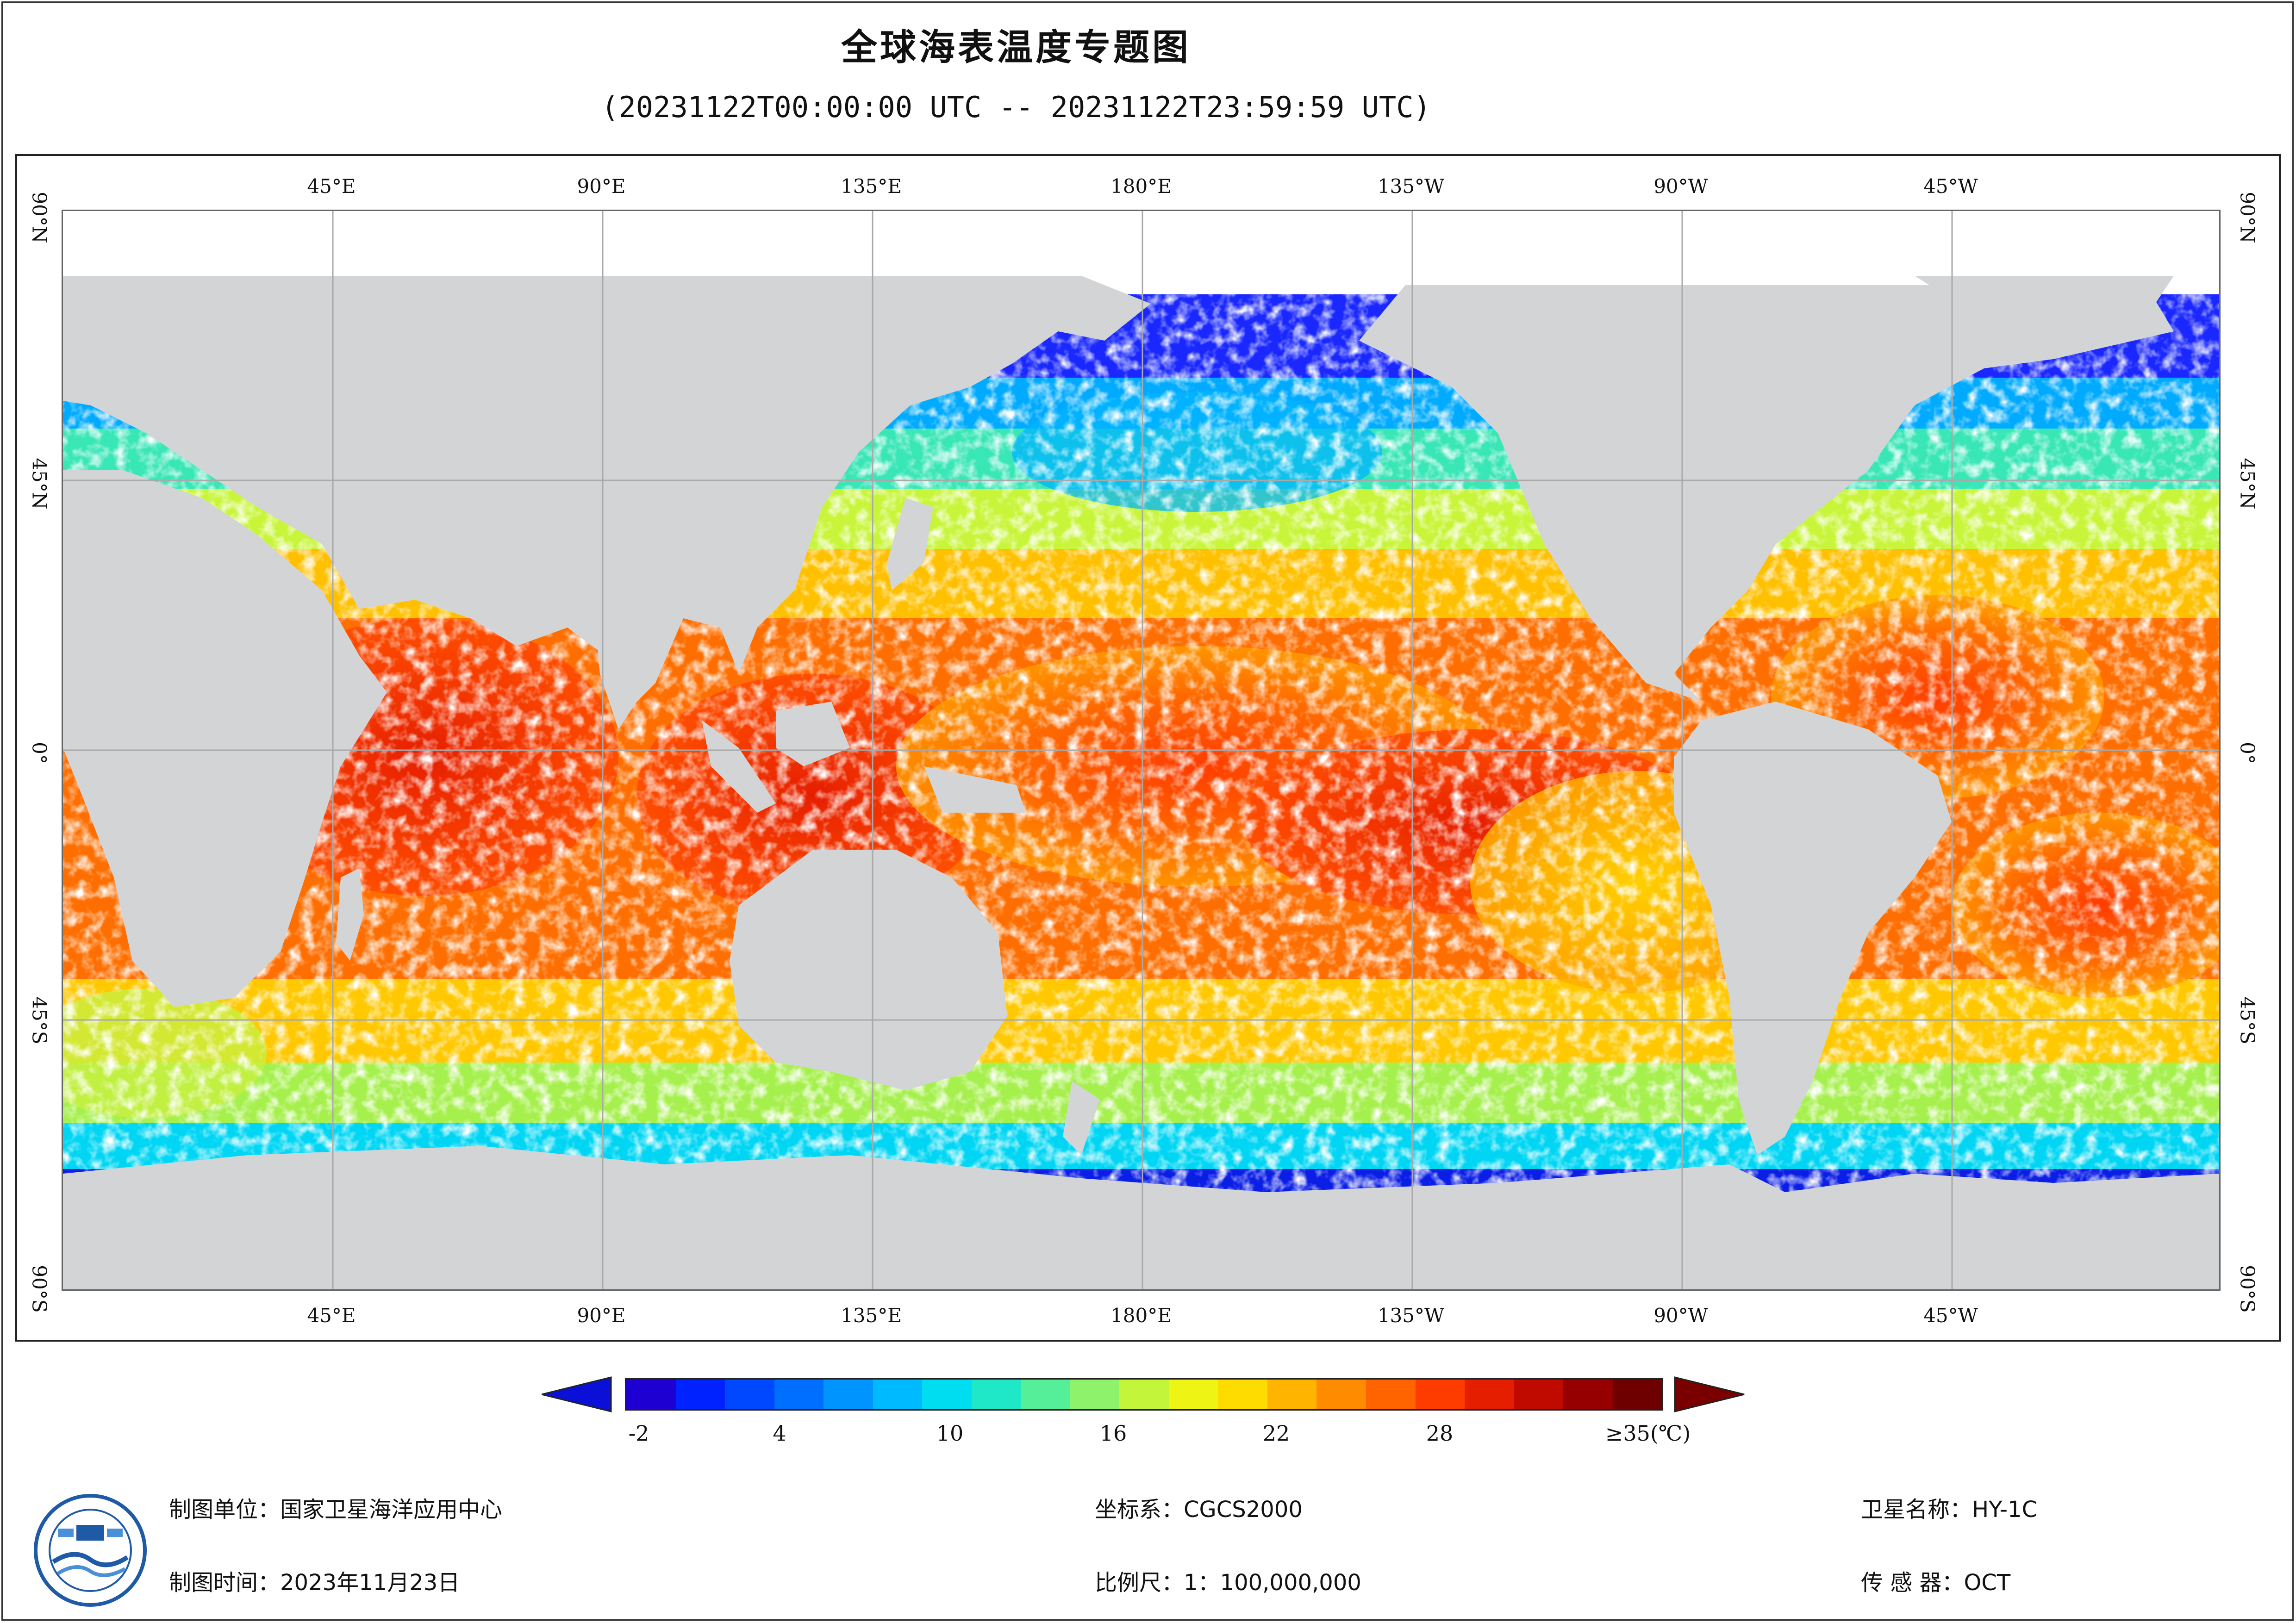 Image resolution: width=2296 pixels, height=1623 pixels. What do you see at coordinates (1411, 186) in the screenshot?
I see `lon-label-135w: 135°W` at bounding box center [1411, 186].